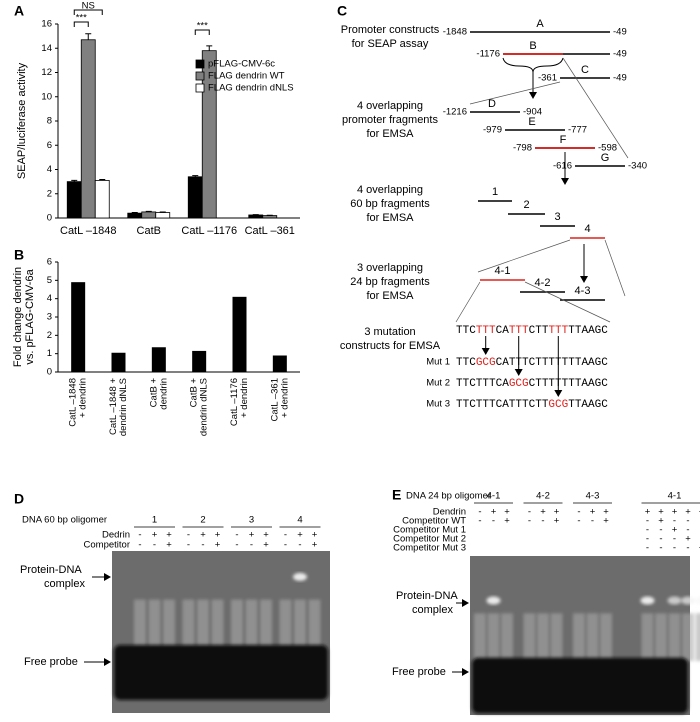  What do you see at coordinates (519, 331) in the screenshot?
I see `sequence-part: TTT` at bounding box center [519, 331].